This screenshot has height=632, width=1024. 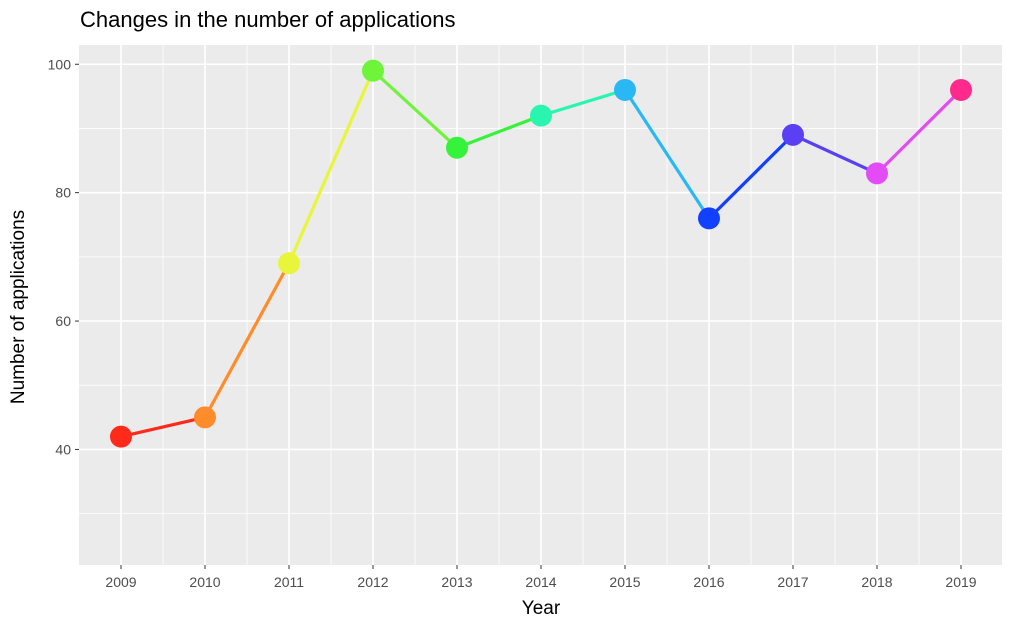 What do you see at coordinates (876, 582) in the screenshot?
I see `x-tick-label: 2018` at bounding box center [876, 582].